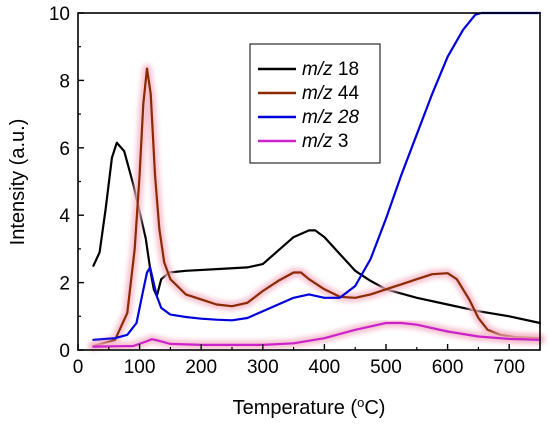 The image size is (550, 425). I want to click on y-tick-label: 2, so click(64, 284).